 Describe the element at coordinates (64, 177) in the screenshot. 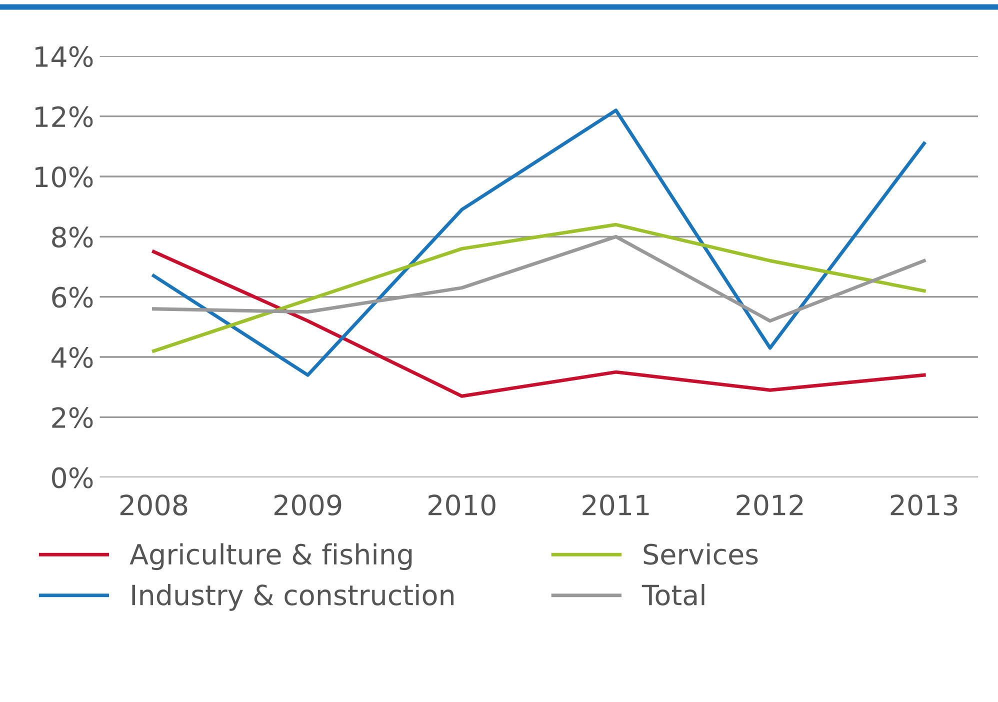

I see `y-tick-label: 10%` at that location.